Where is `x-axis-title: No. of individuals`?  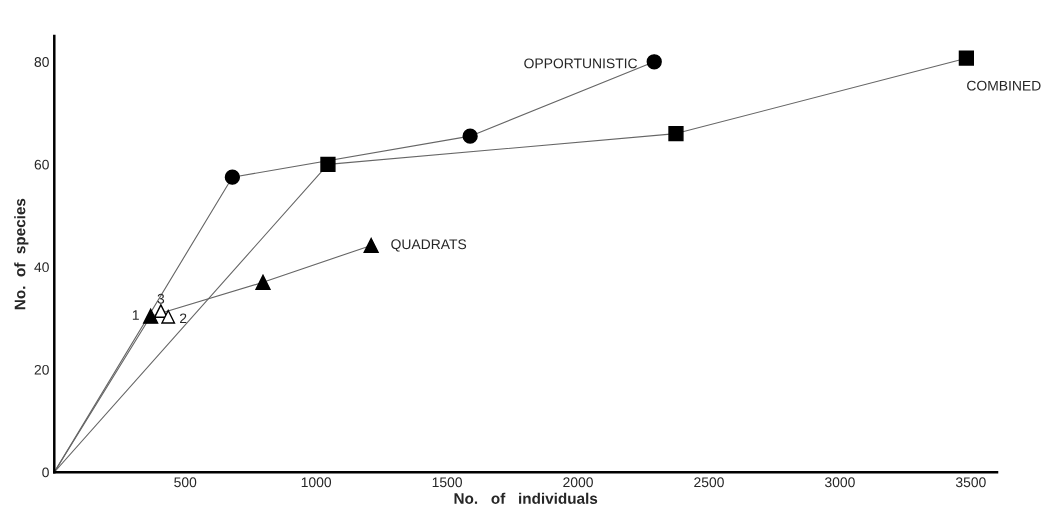 x-axis-title: No. of individuals is located at coordinates (526, 498).